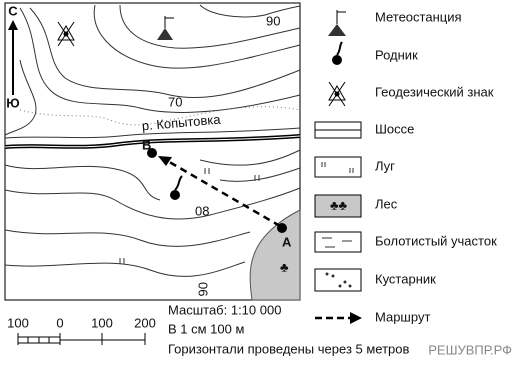  What do you see at coordinates (178, 183) in the screenshot?
I see `spring-tail` at bounding box center [178, 183].